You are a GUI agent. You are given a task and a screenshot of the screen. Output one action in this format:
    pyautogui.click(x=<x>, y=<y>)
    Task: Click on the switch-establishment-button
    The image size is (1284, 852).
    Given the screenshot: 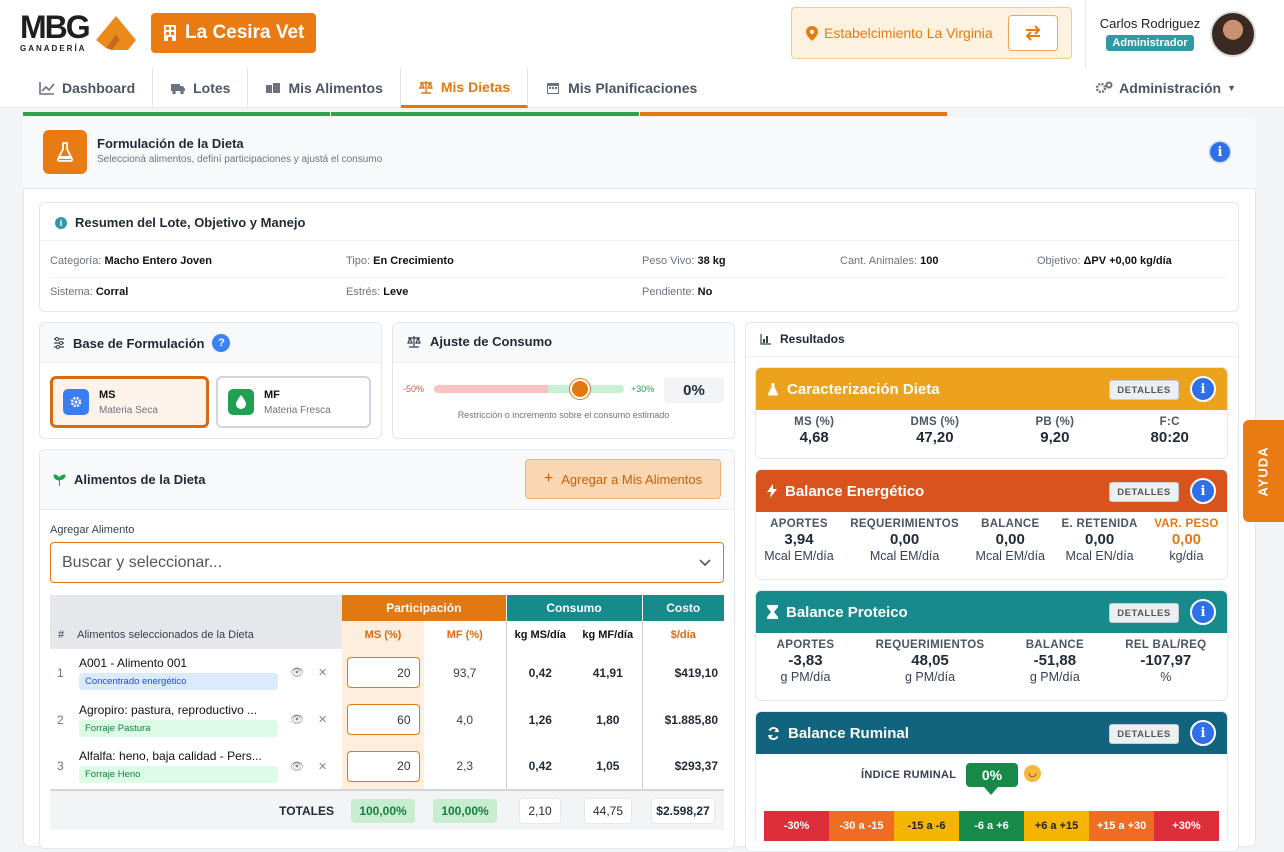 What is the action you would take?
    pyautogui.click(x=1033, y=33)
    